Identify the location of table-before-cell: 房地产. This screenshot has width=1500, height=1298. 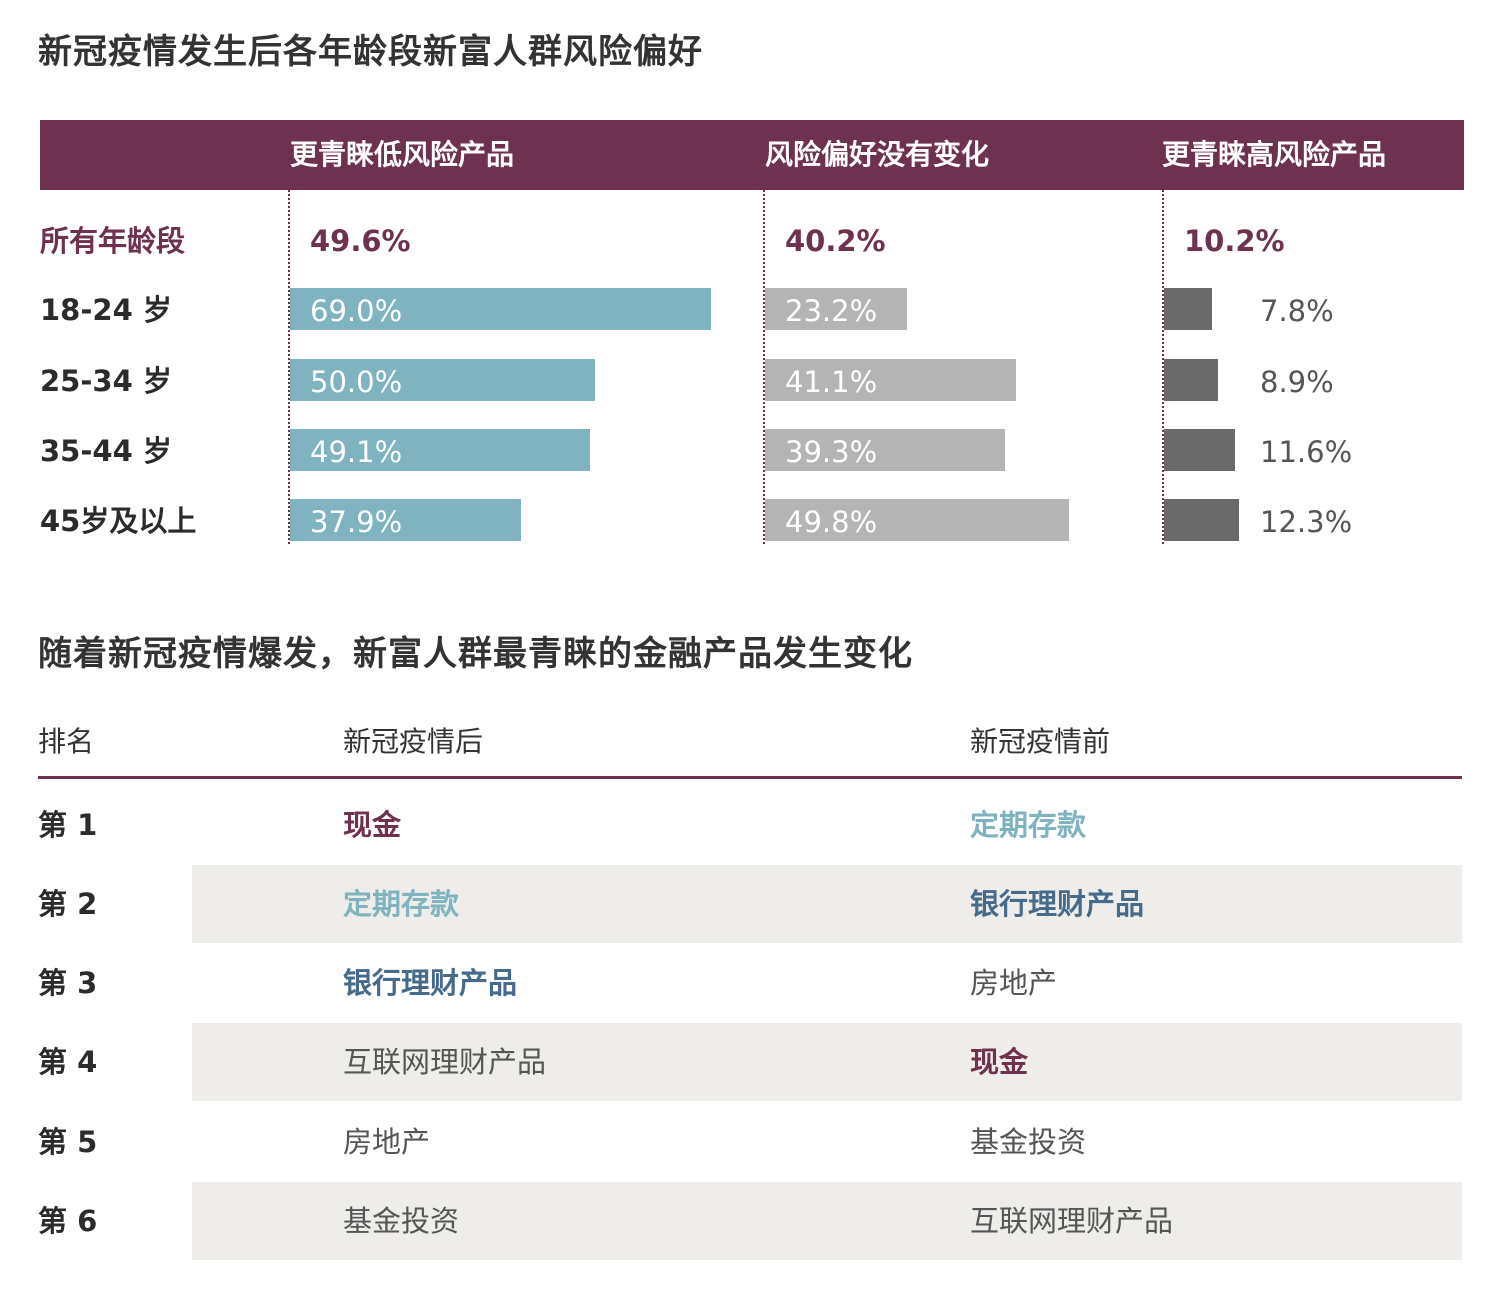
(1014, 983).